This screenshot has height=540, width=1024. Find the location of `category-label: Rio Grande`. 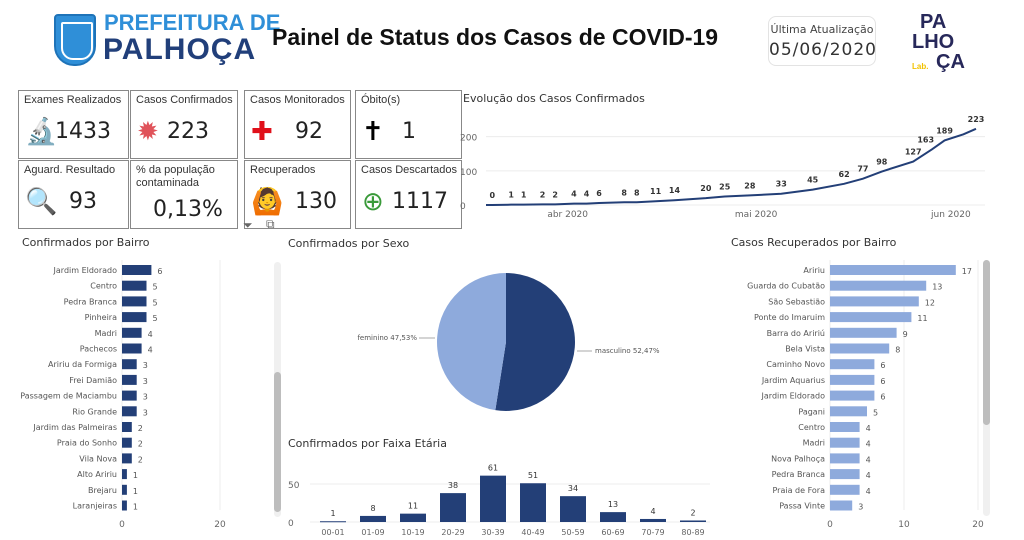

category-label: Rio Grande is located at coordinates (94, 411).